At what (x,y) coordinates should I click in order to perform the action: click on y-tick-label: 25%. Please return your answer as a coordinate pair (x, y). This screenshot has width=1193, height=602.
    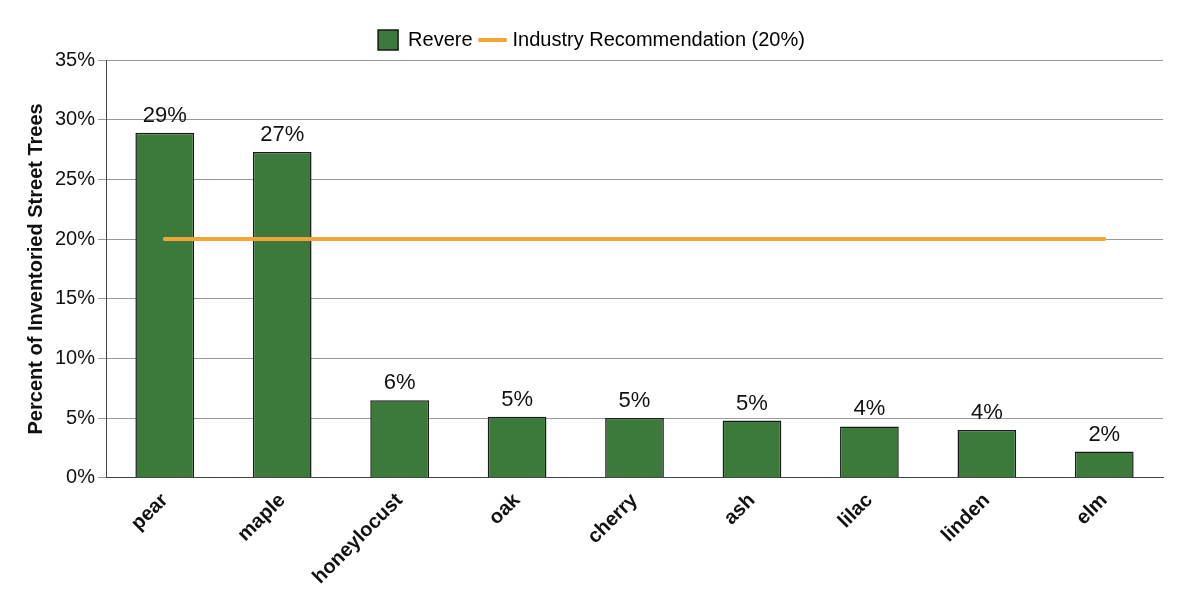
    Looking at the image, I should click on (75, 177).